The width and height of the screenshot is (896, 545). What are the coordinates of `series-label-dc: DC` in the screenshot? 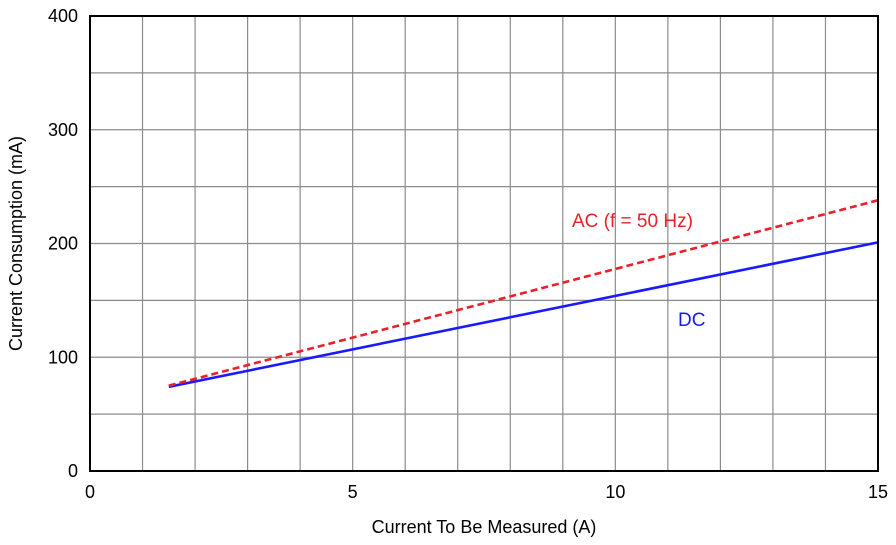 It's located at (691, 320).